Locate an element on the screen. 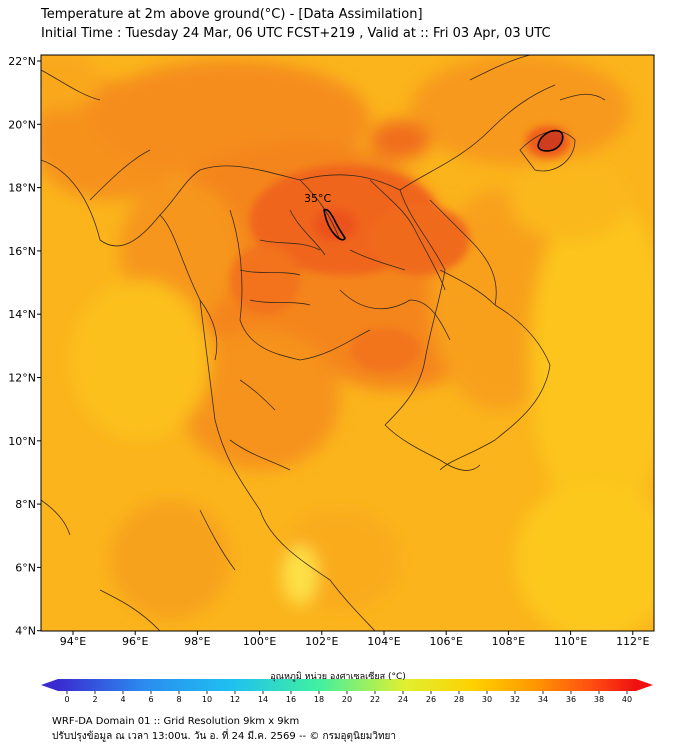 The image size is (676, 756). lat-tick-label: 6°N is located at coordinates (25, 567).